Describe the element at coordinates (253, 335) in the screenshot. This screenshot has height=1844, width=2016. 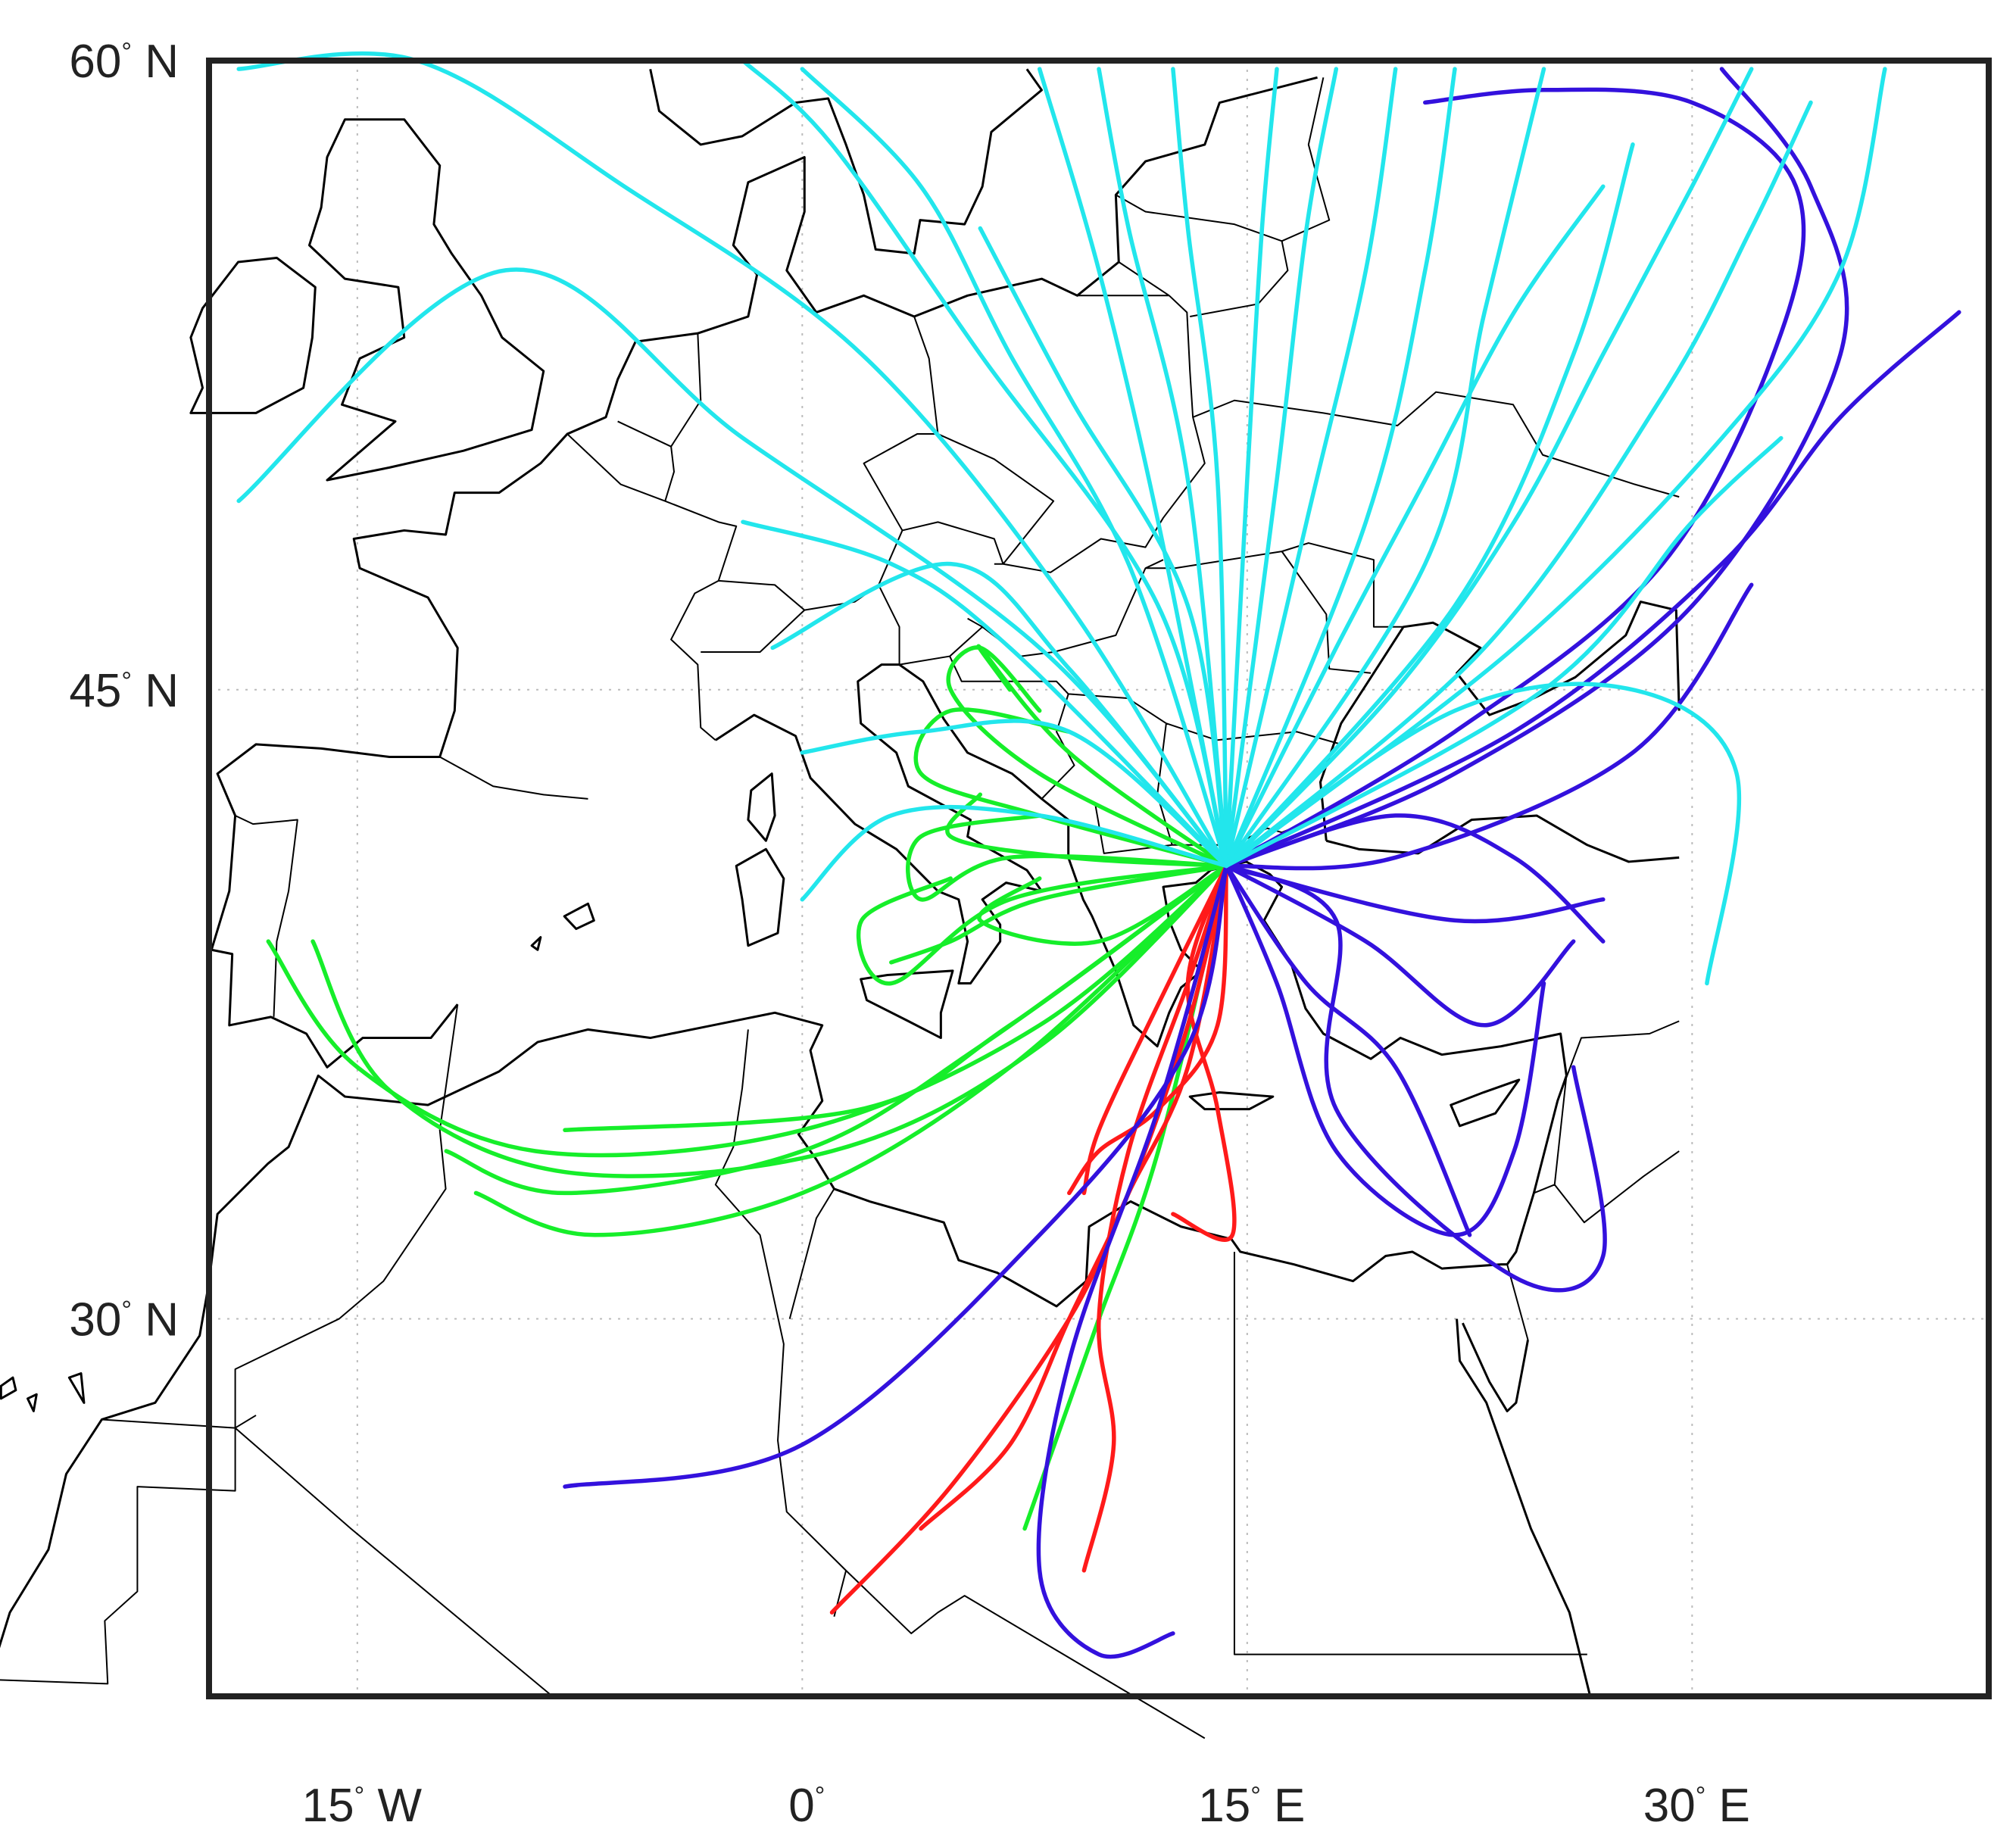
I see `coastline-ireland` at that location.